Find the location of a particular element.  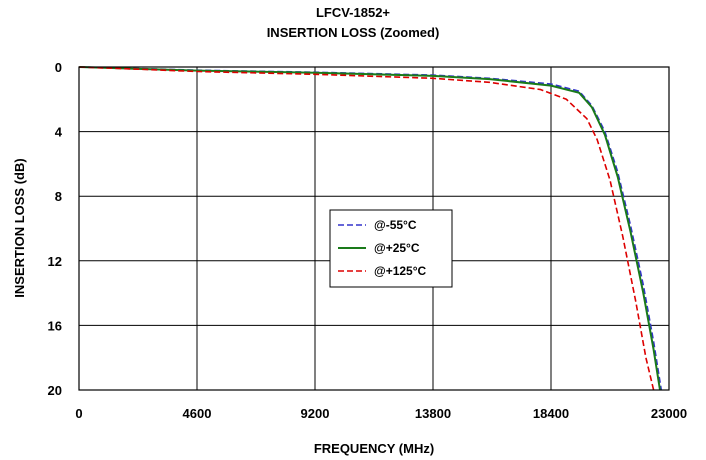

x-tick-label: 9200 is located at coordinates (315, 413).